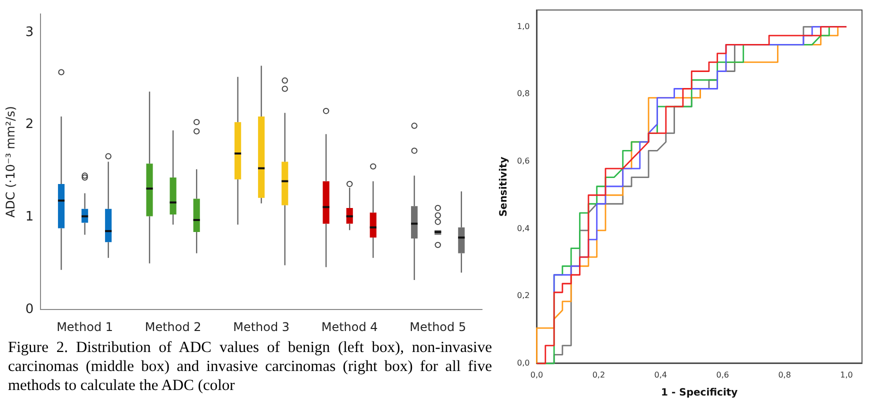 The height and width of the screenshot is (403, 876). Describe the element at coordinates (29, 32) in the screenshot. I see `y-tick-label: 3` at that location.